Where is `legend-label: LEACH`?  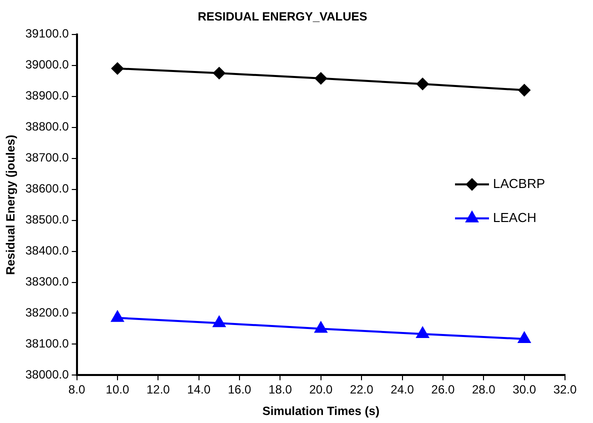
legend-label: LEACH is located at coordinates (514, 217).